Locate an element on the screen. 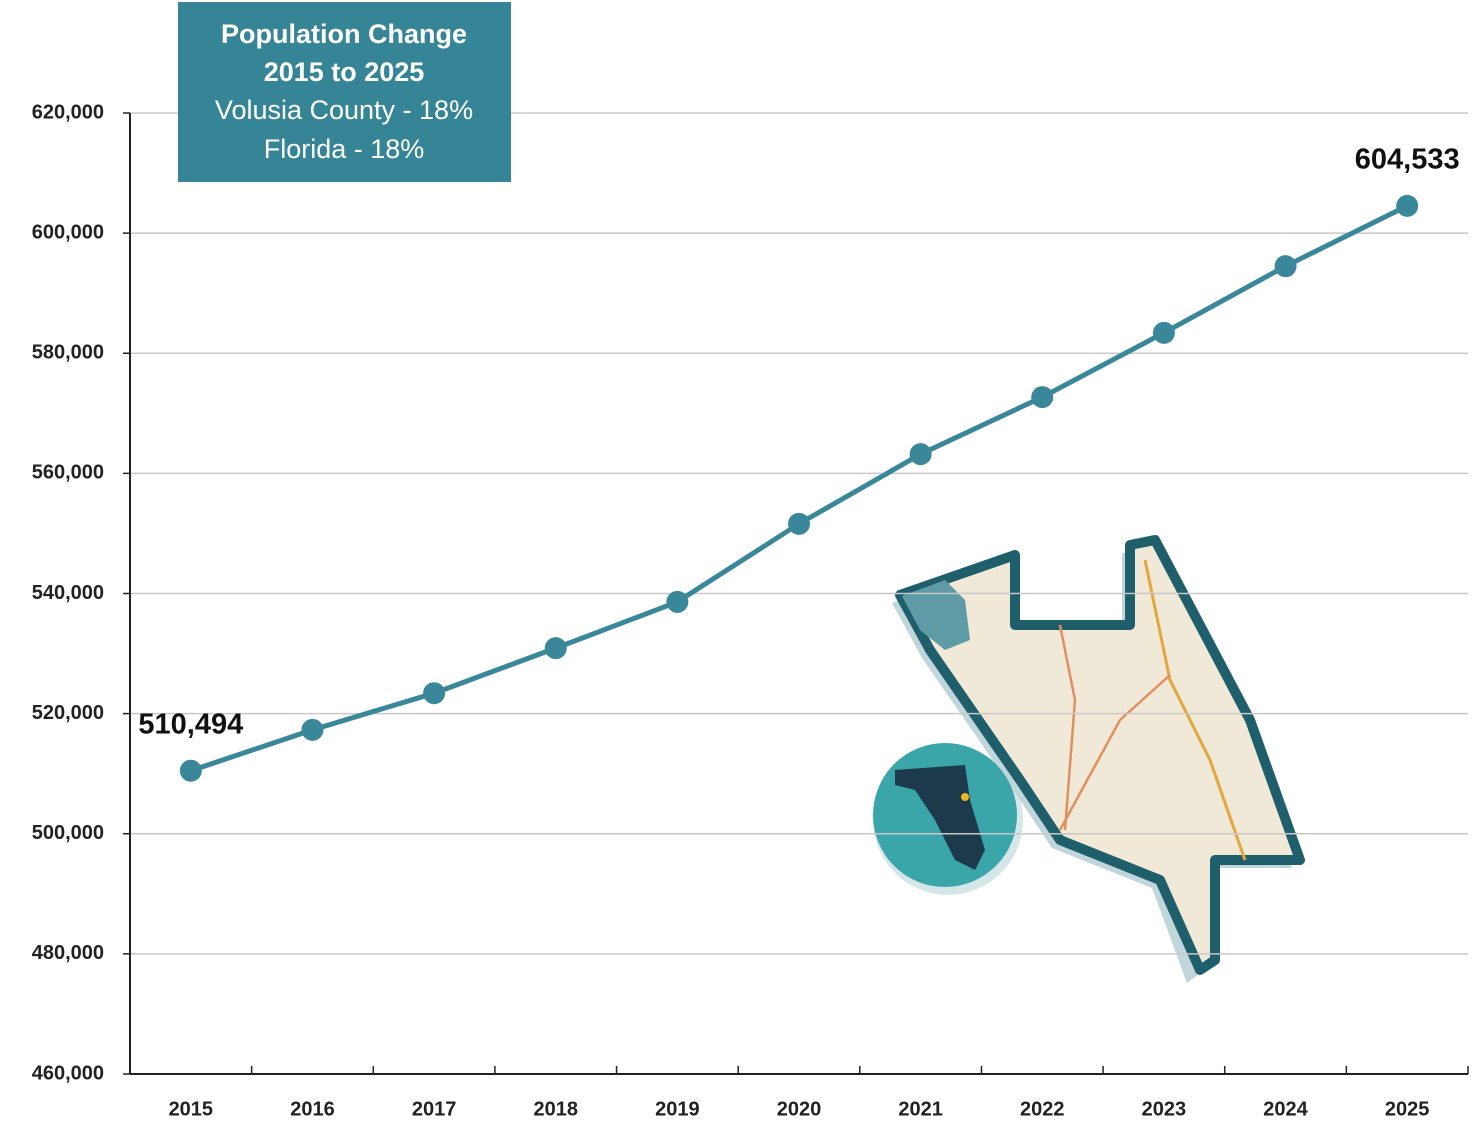  y-tick-label: 580,000 is located at coordinates (68, 353).